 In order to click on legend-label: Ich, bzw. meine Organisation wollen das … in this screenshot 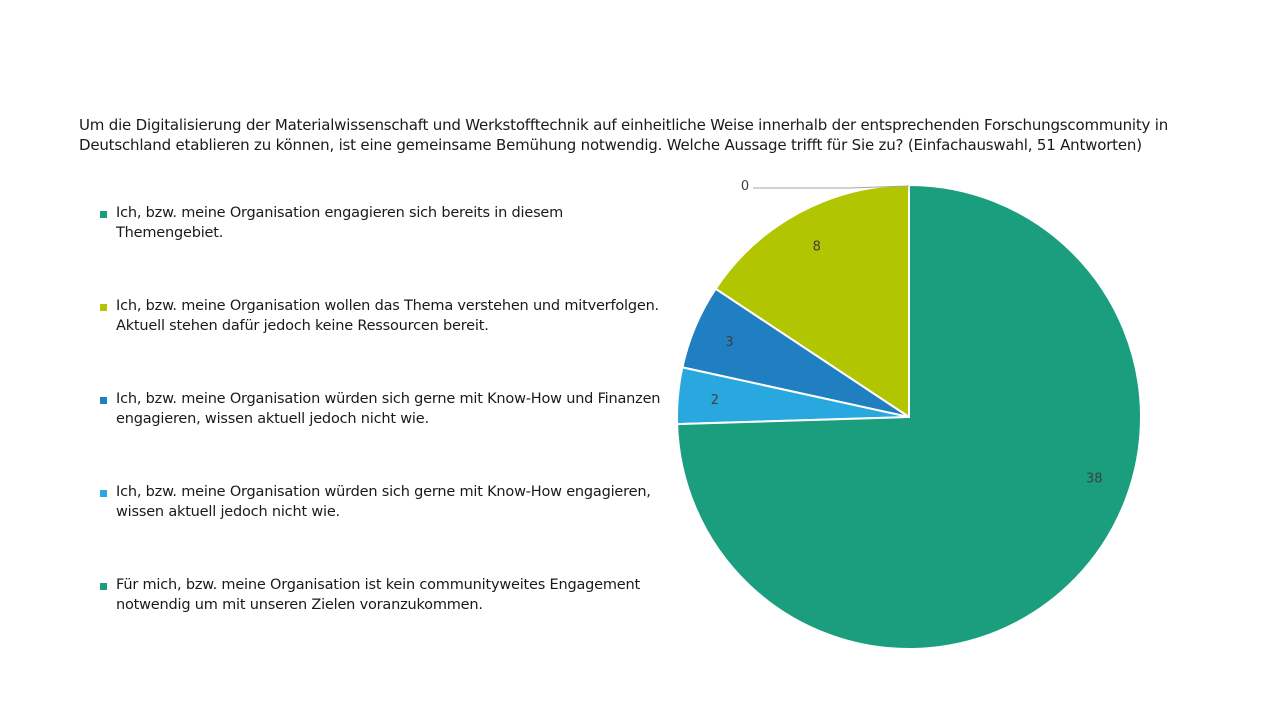, I will do `click(387, 316)`.